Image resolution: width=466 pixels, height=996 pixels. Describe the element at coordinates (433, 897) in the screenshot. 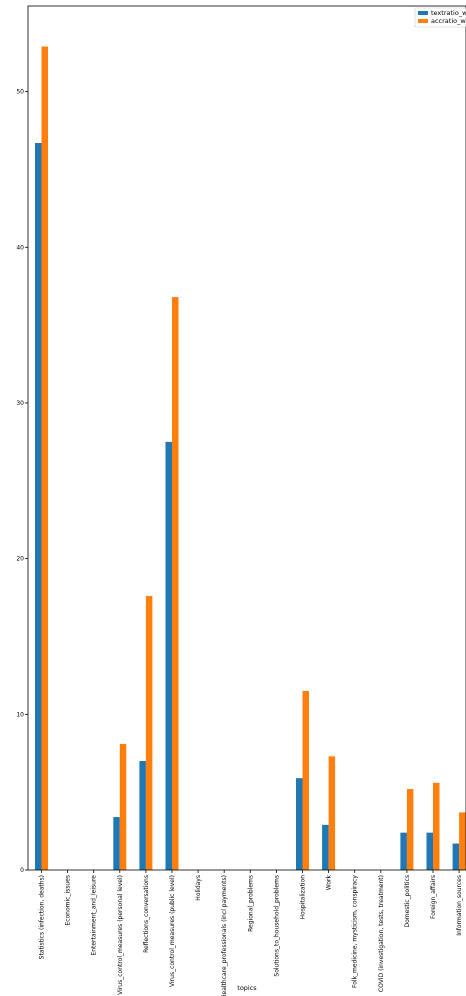

I see `x-tick-label-15: Foreign_affairs` at that location.